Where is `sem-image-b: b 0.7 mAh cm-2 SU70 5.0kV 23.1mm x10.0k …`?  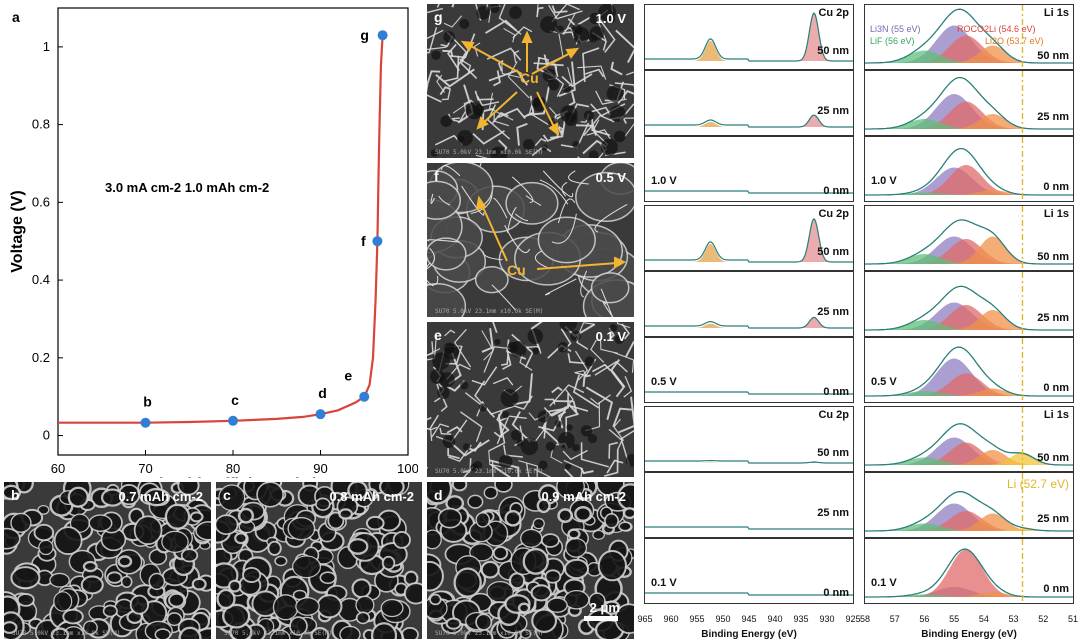 sem-image-b: b 0.7 mAh cm-2 SU70 5.0kV 23.1mm x10.0k … is located at coordinates (107, 560).